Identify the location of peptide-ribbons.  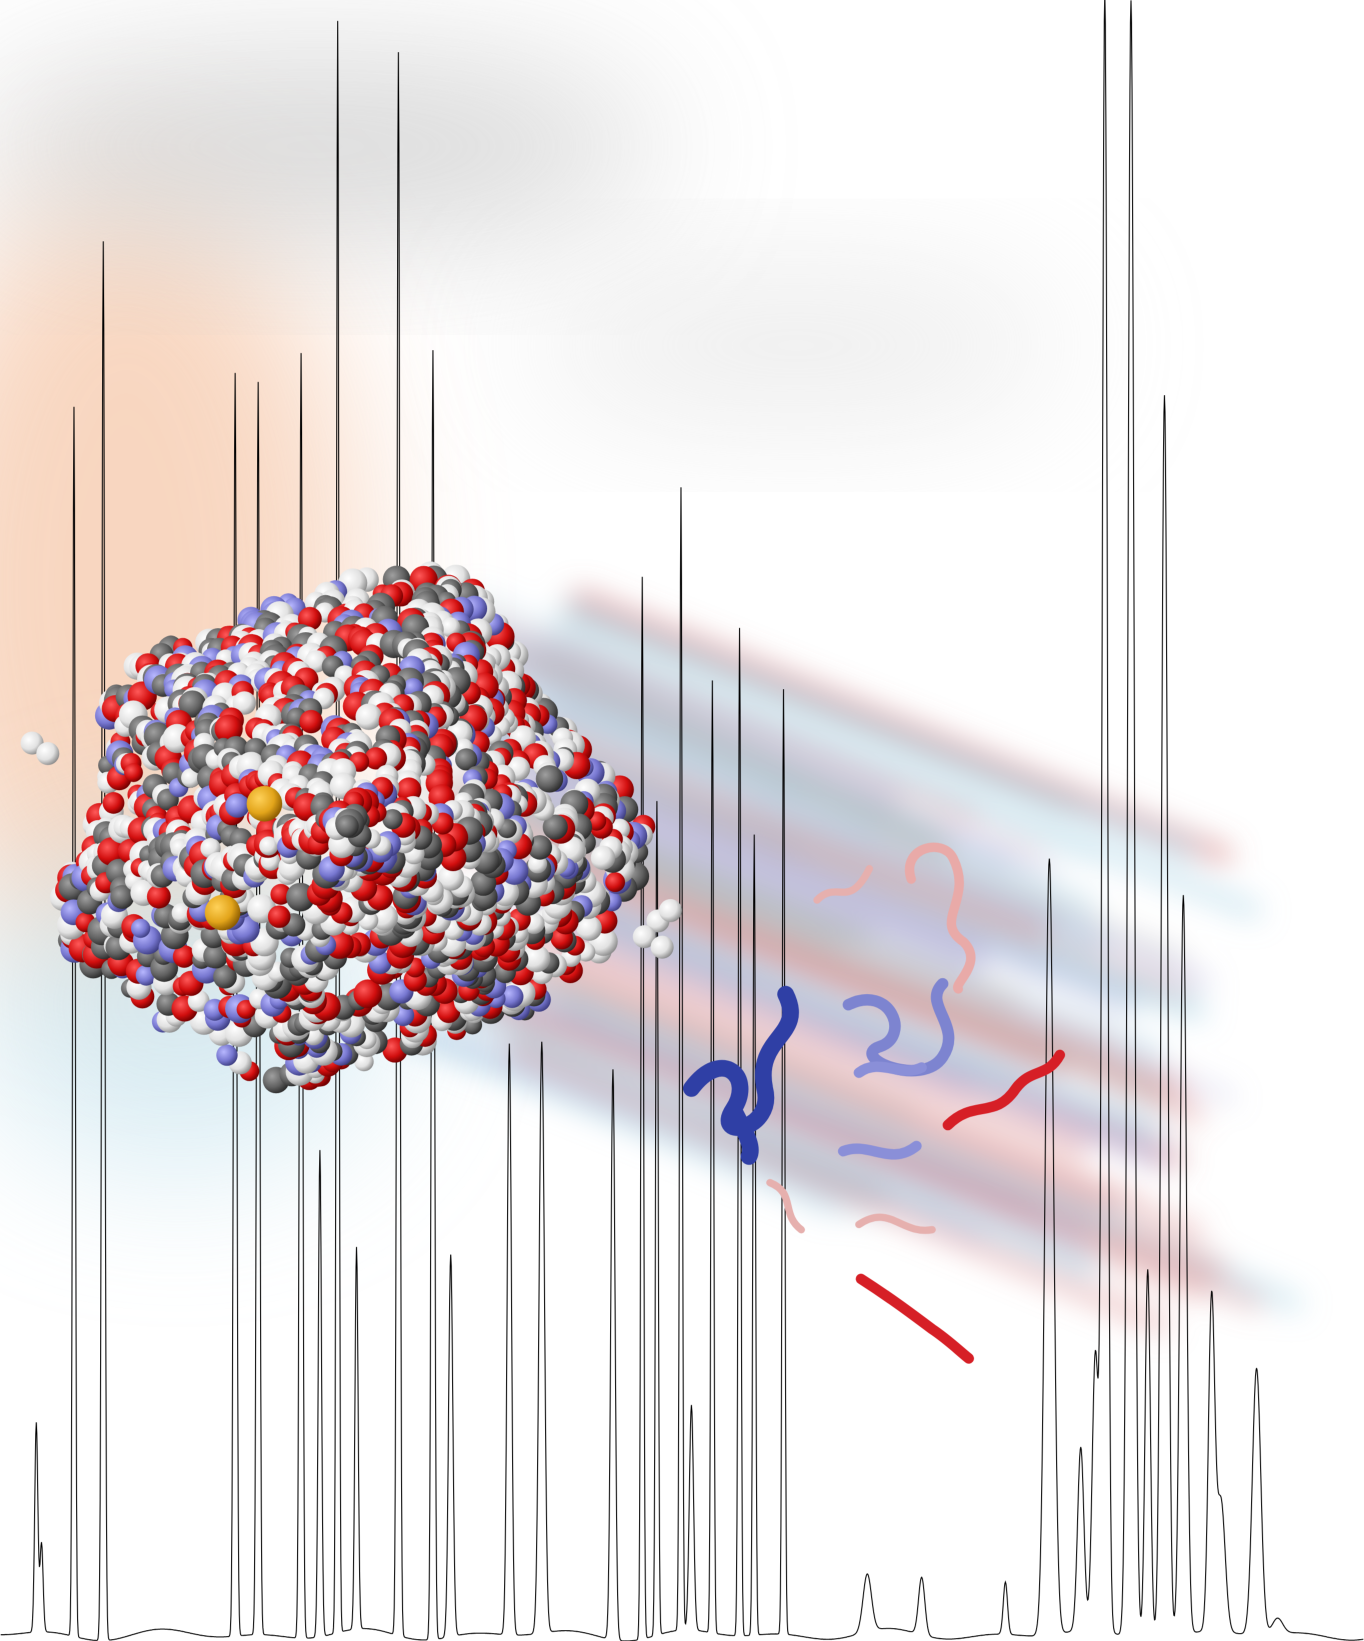
(874, 1103).